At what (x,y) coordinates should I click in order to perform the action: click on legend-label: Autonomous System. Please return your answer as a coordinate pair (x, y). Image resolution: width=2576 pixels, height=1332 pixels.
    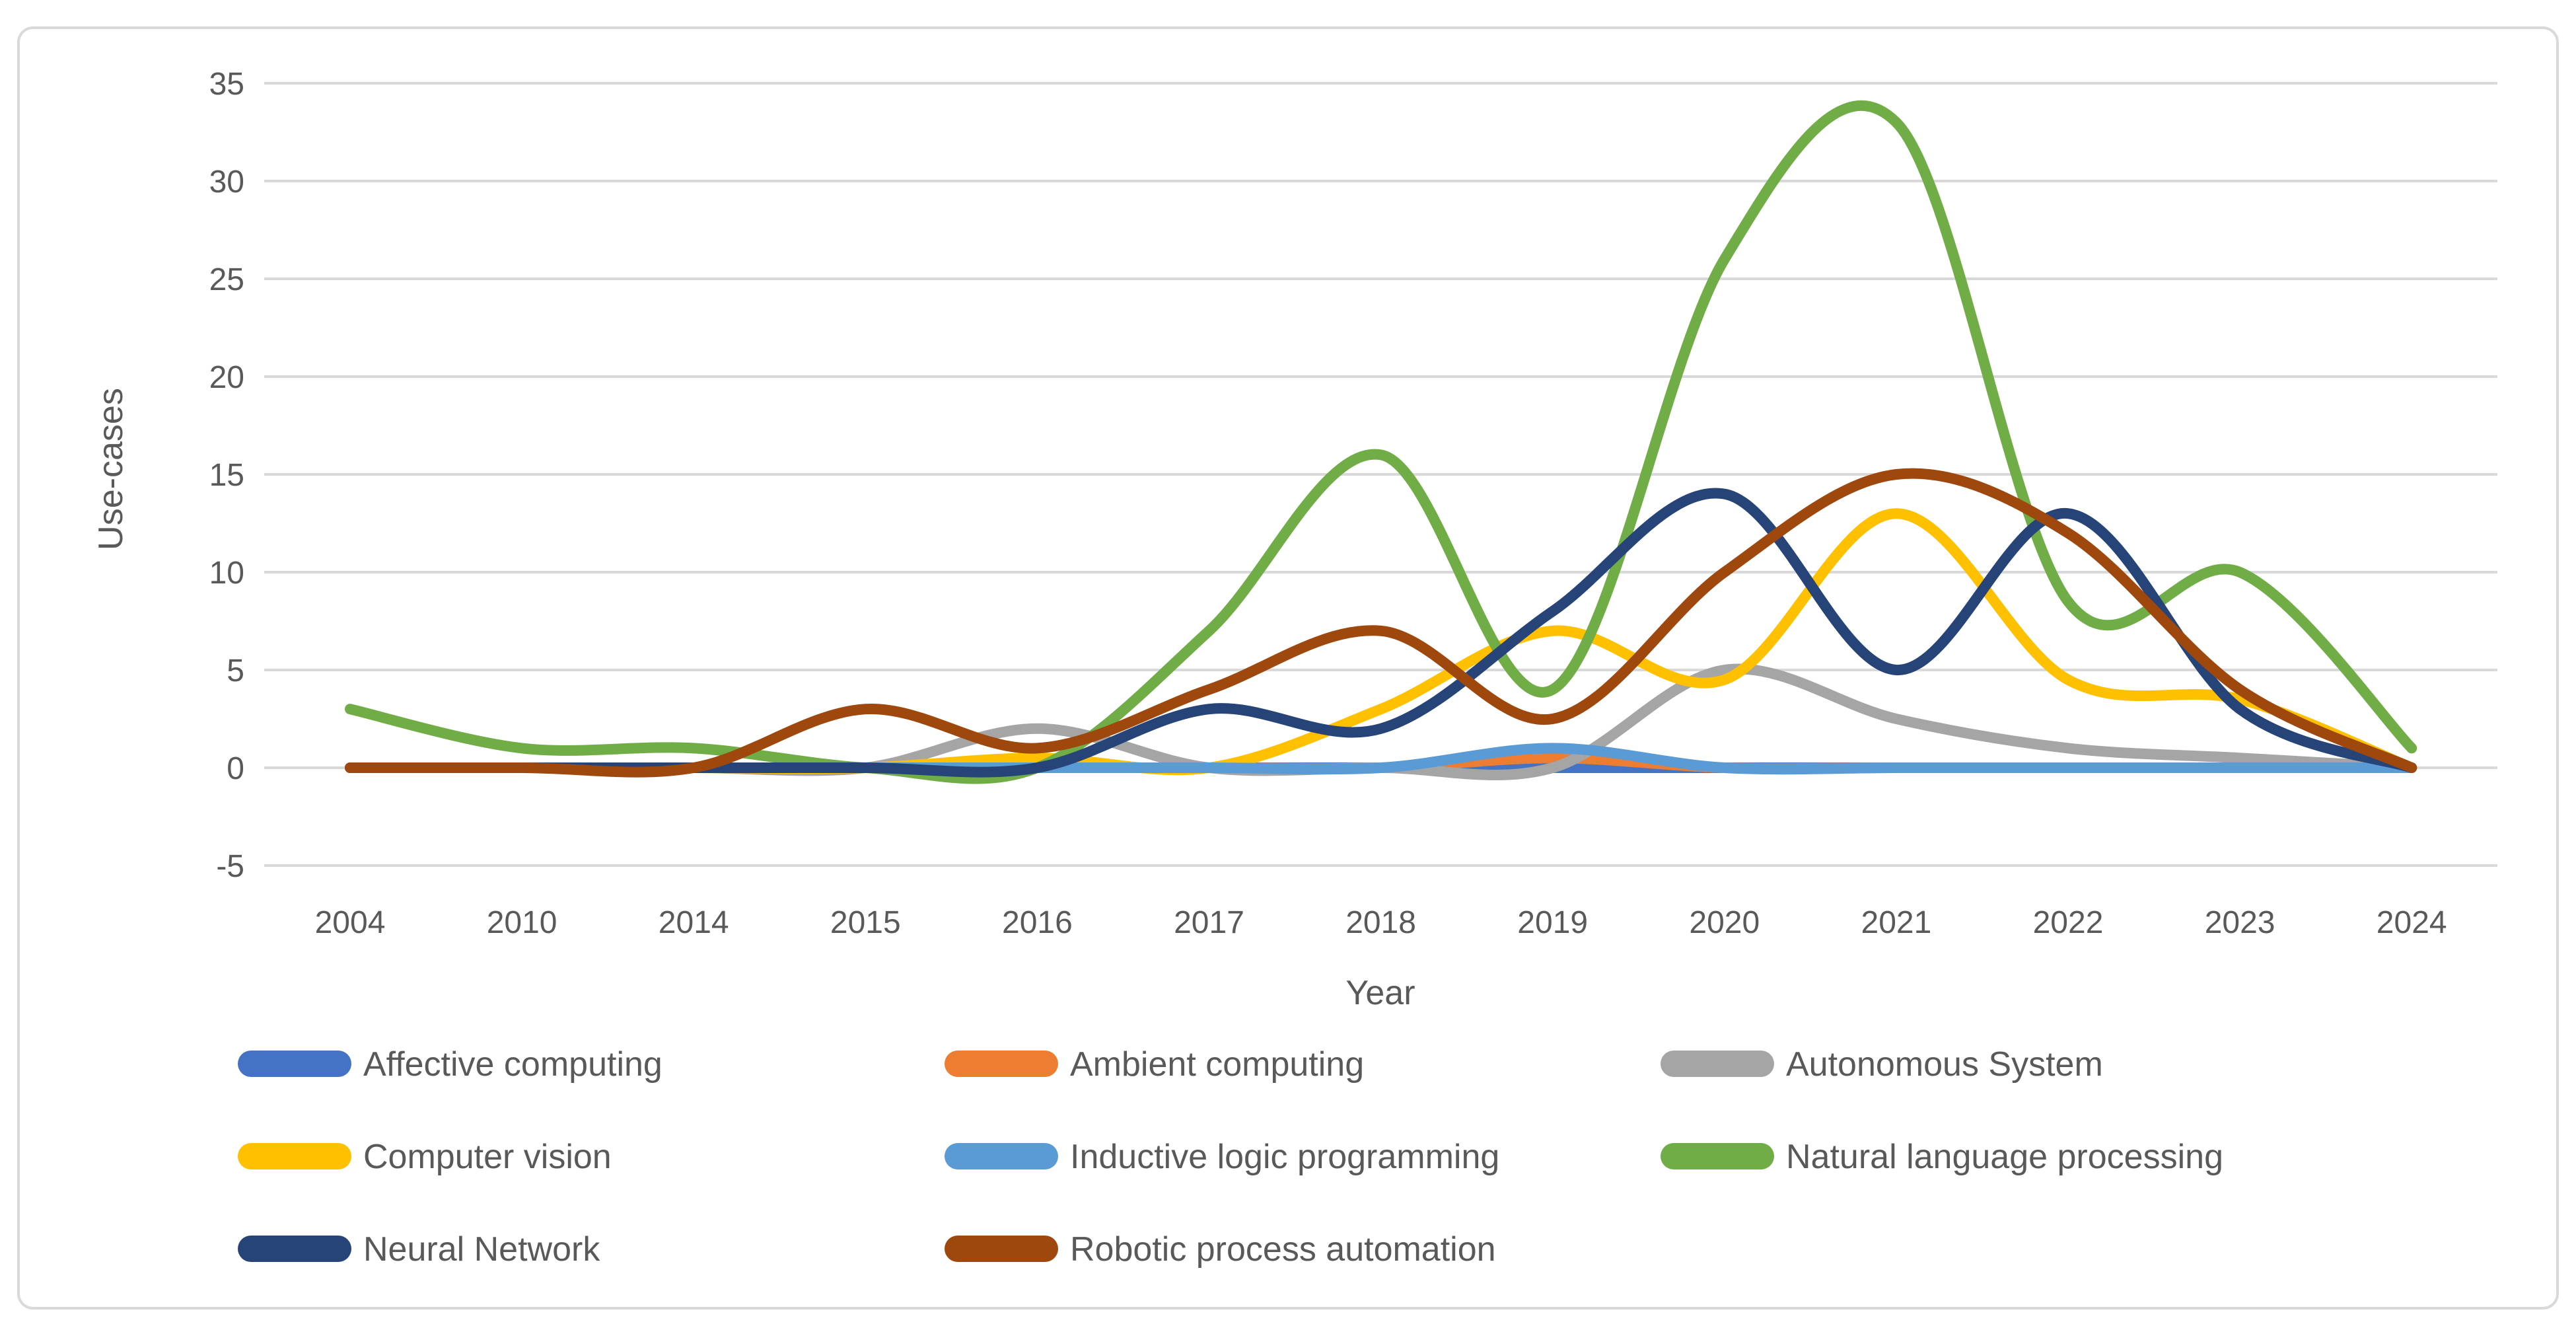
    Looking at the image, I should click on (1945, 1064).